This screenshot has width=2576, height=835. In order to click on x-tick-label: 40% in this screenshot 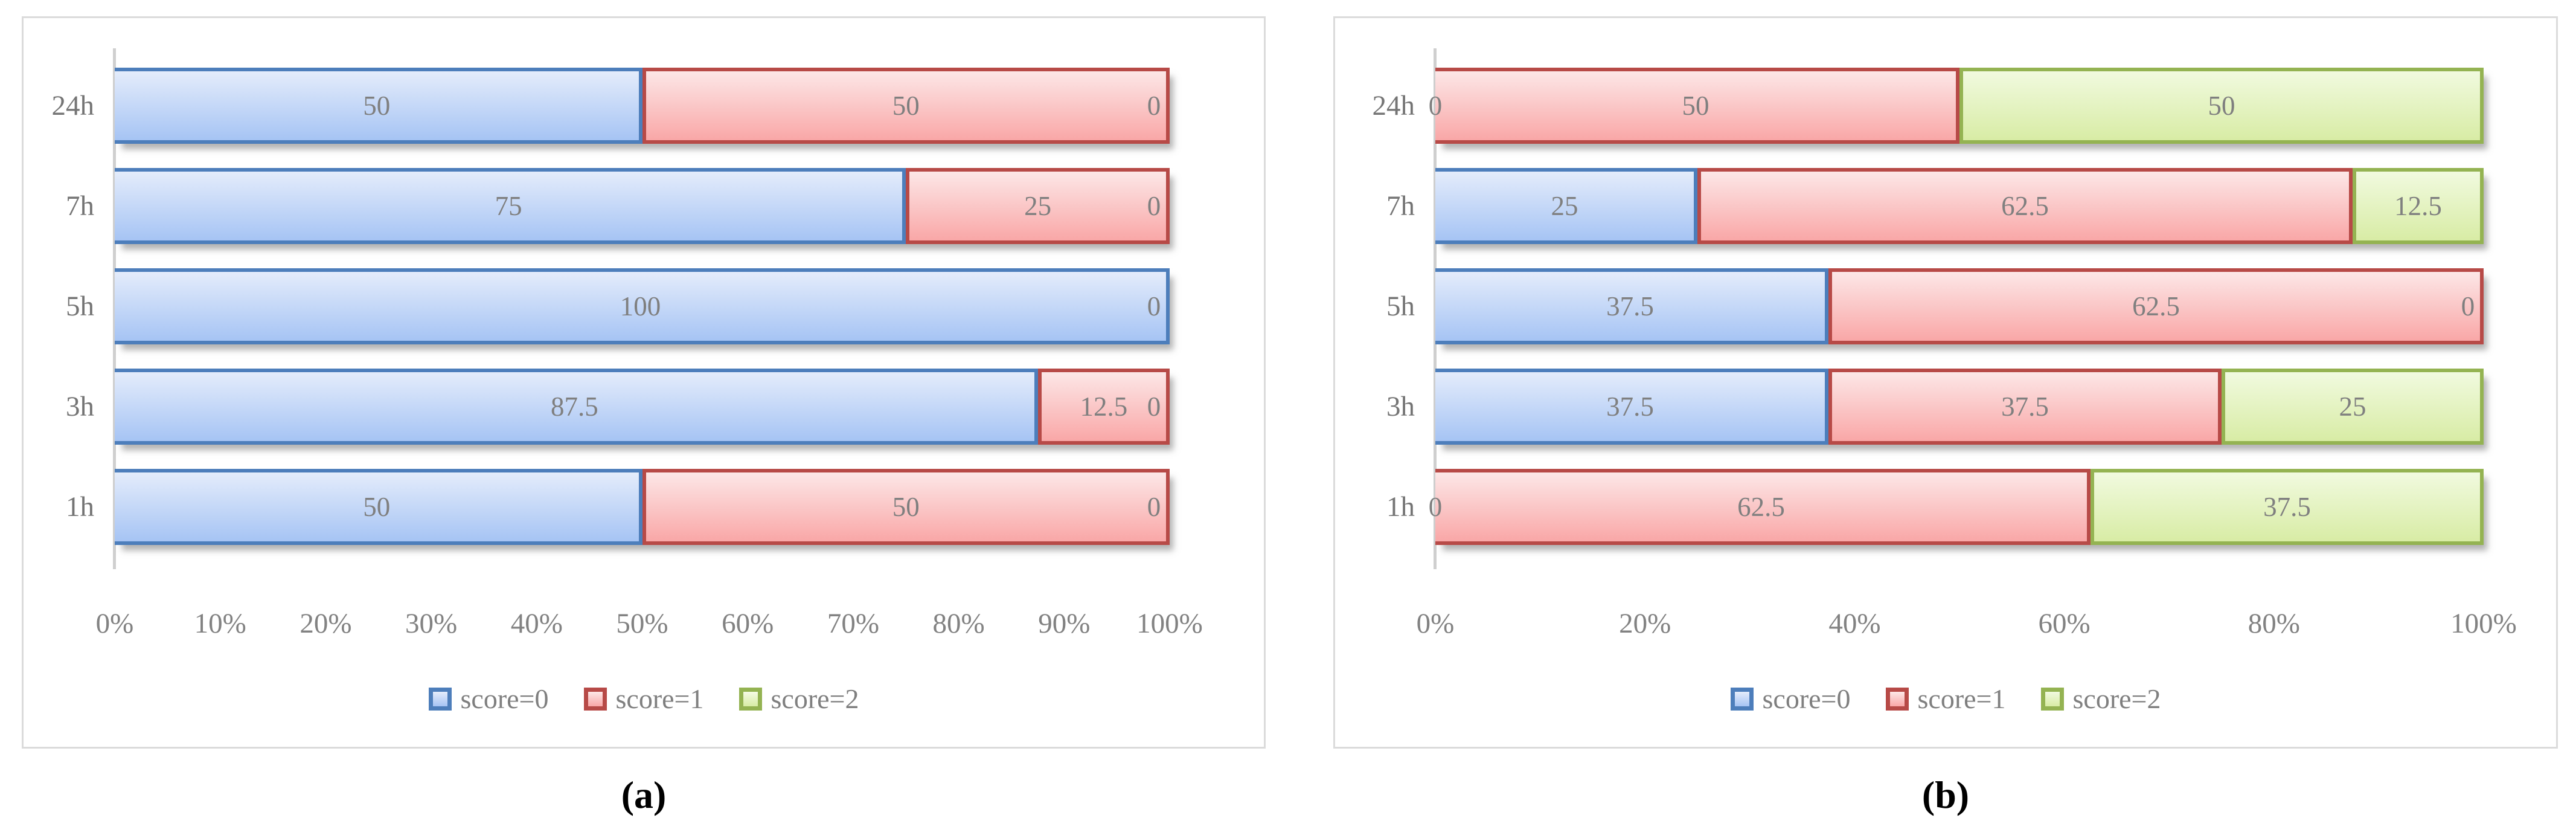, I will do `click(1854, 623)`.